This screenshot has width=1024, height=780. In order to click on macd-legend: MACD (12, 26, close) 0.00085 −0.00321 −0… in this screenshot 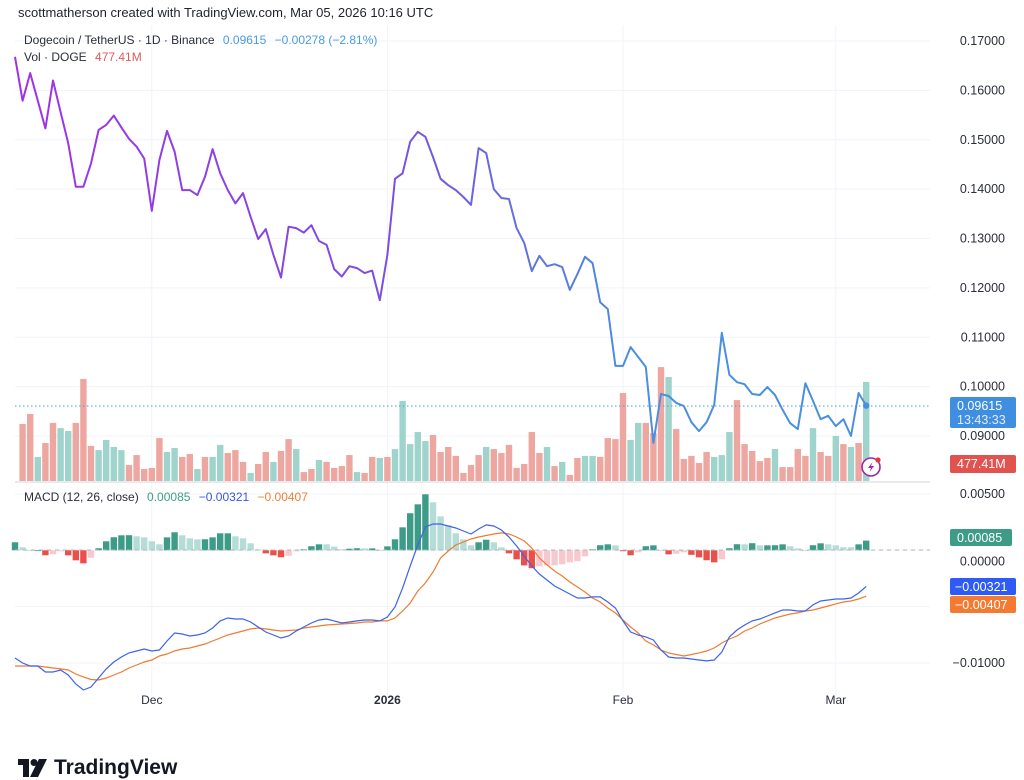, I will do `click(168, 497)`.